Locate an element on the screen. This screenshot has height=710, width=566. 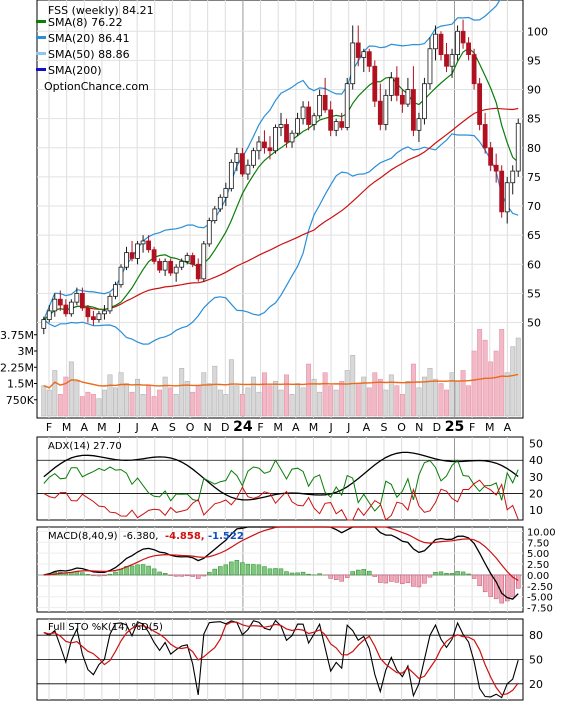
stoch-tick-label: 80 is located at coordinates (536, 635).